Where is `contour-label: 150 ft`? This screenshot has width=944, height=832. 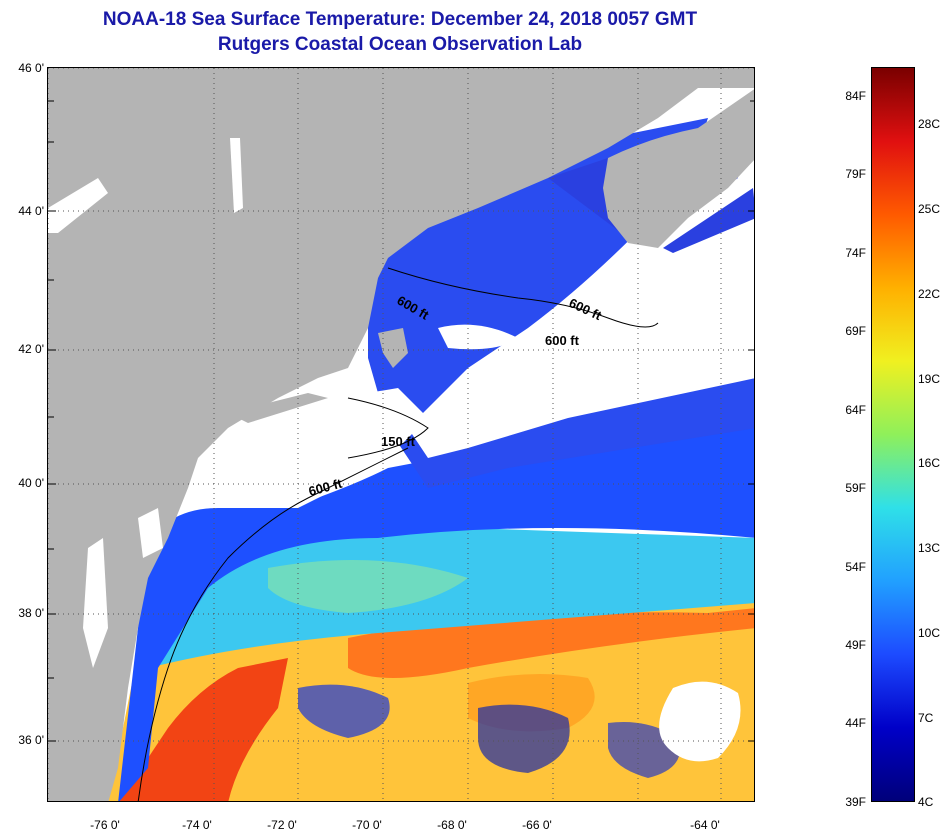 contour-label: 150 ft is located at coordinates (398, 441).